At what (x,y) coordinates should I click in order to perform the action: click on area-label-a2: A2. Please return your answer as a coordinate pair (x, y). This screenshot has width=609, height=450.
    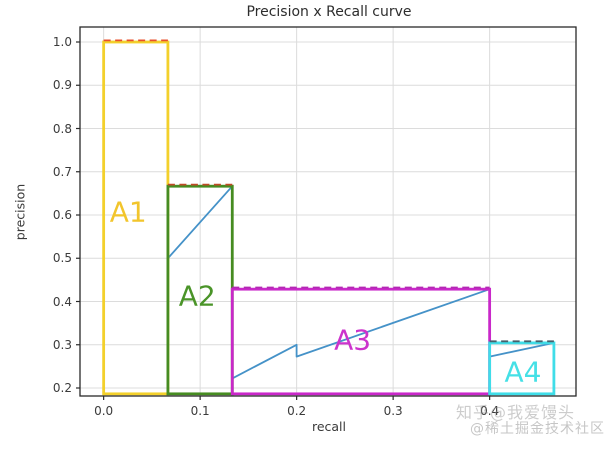
    Looking at the image, I should click on (197, 296).